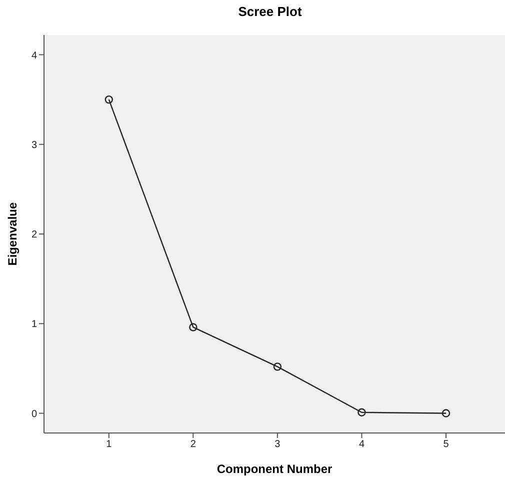  Describe the element at coordinates (277, 444) in the screenshot. I see `x-tick-label: 3` at that location.